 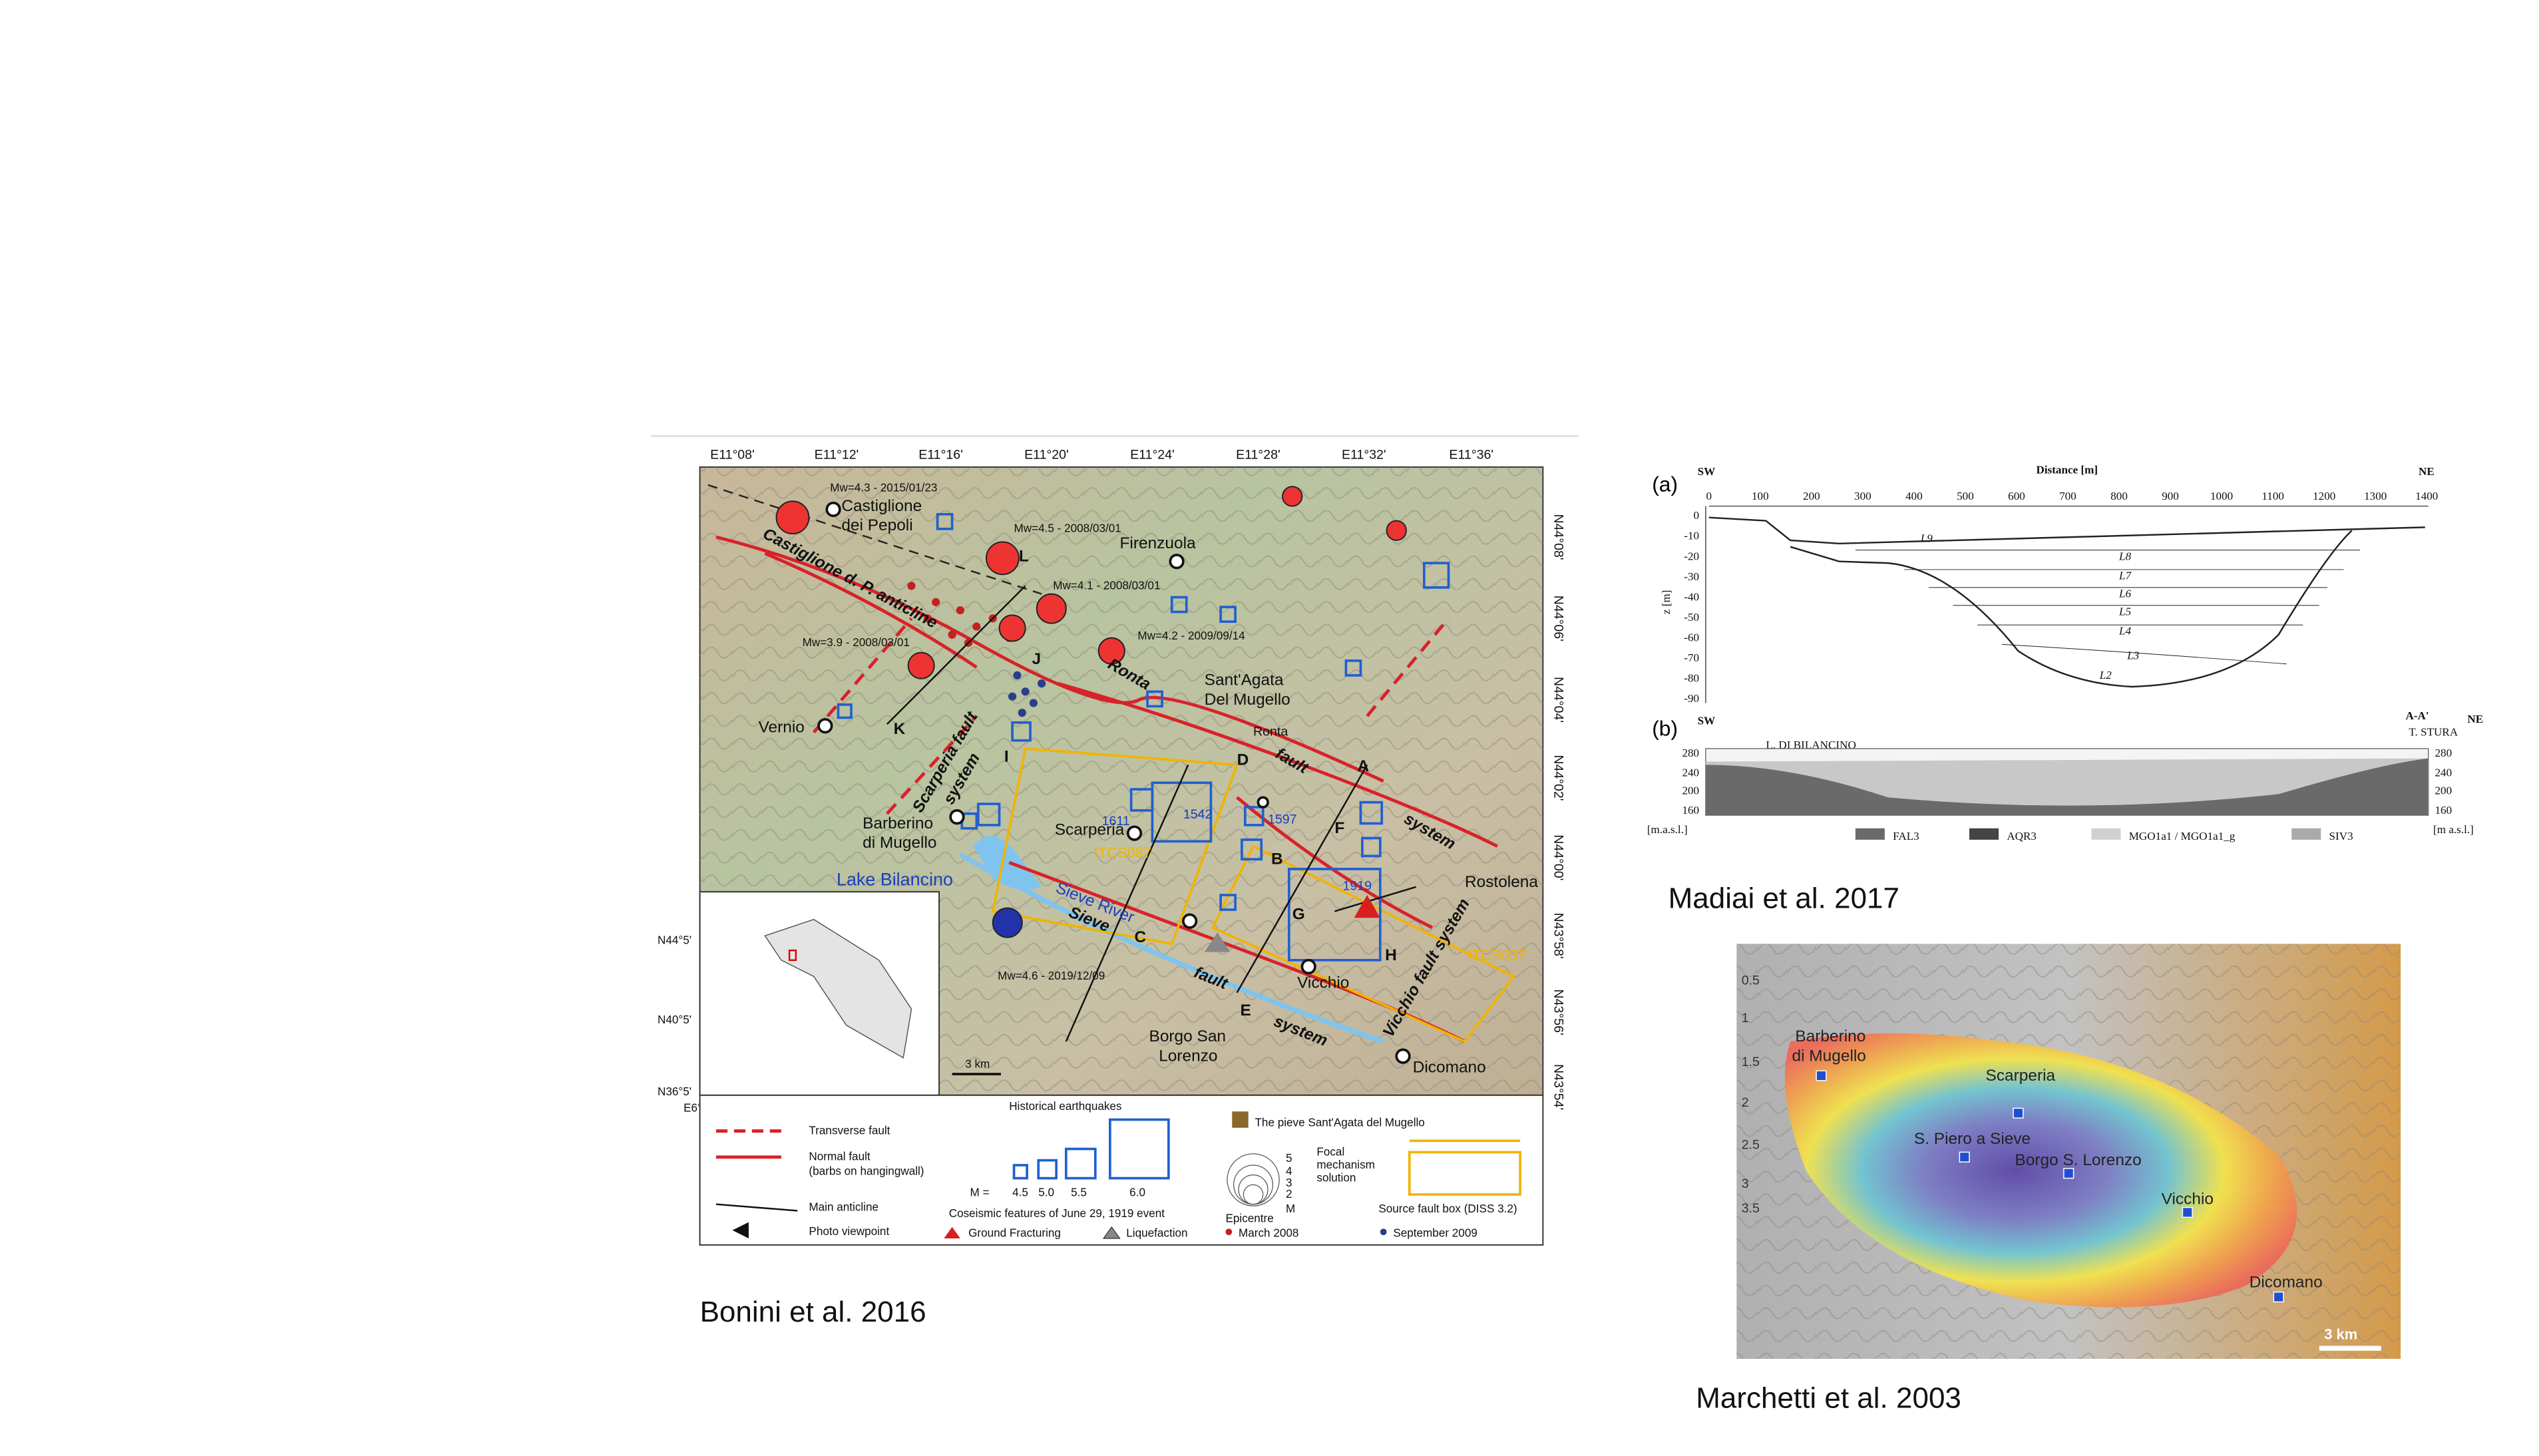 I want to click on place-label: Borgo S. Lorenzo, so click(x=2078, y=1160).